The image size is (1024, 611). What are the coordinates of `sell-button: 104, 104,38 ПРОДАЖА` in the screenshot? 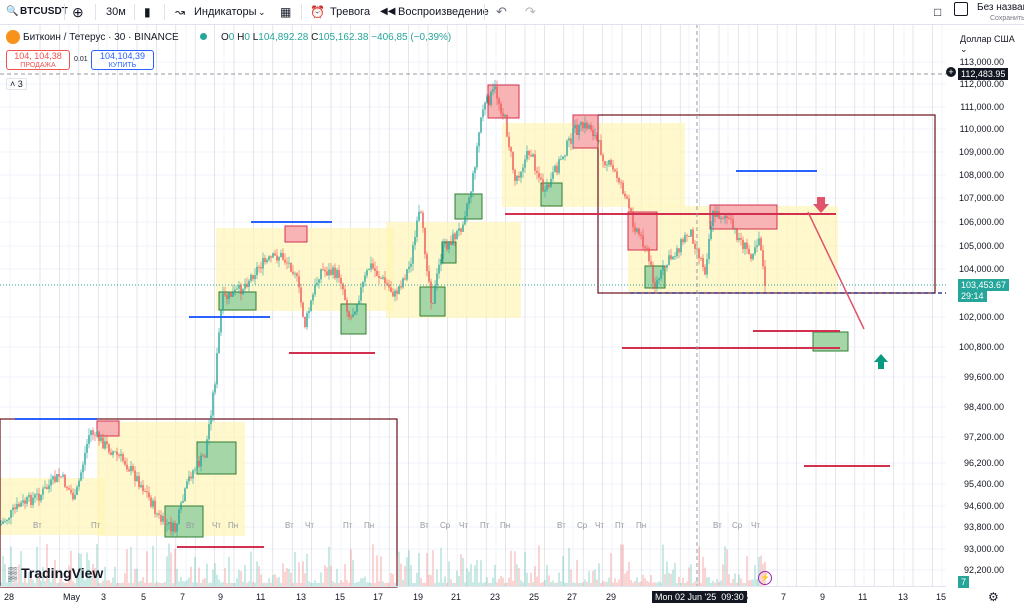 It's located at (38, 60).